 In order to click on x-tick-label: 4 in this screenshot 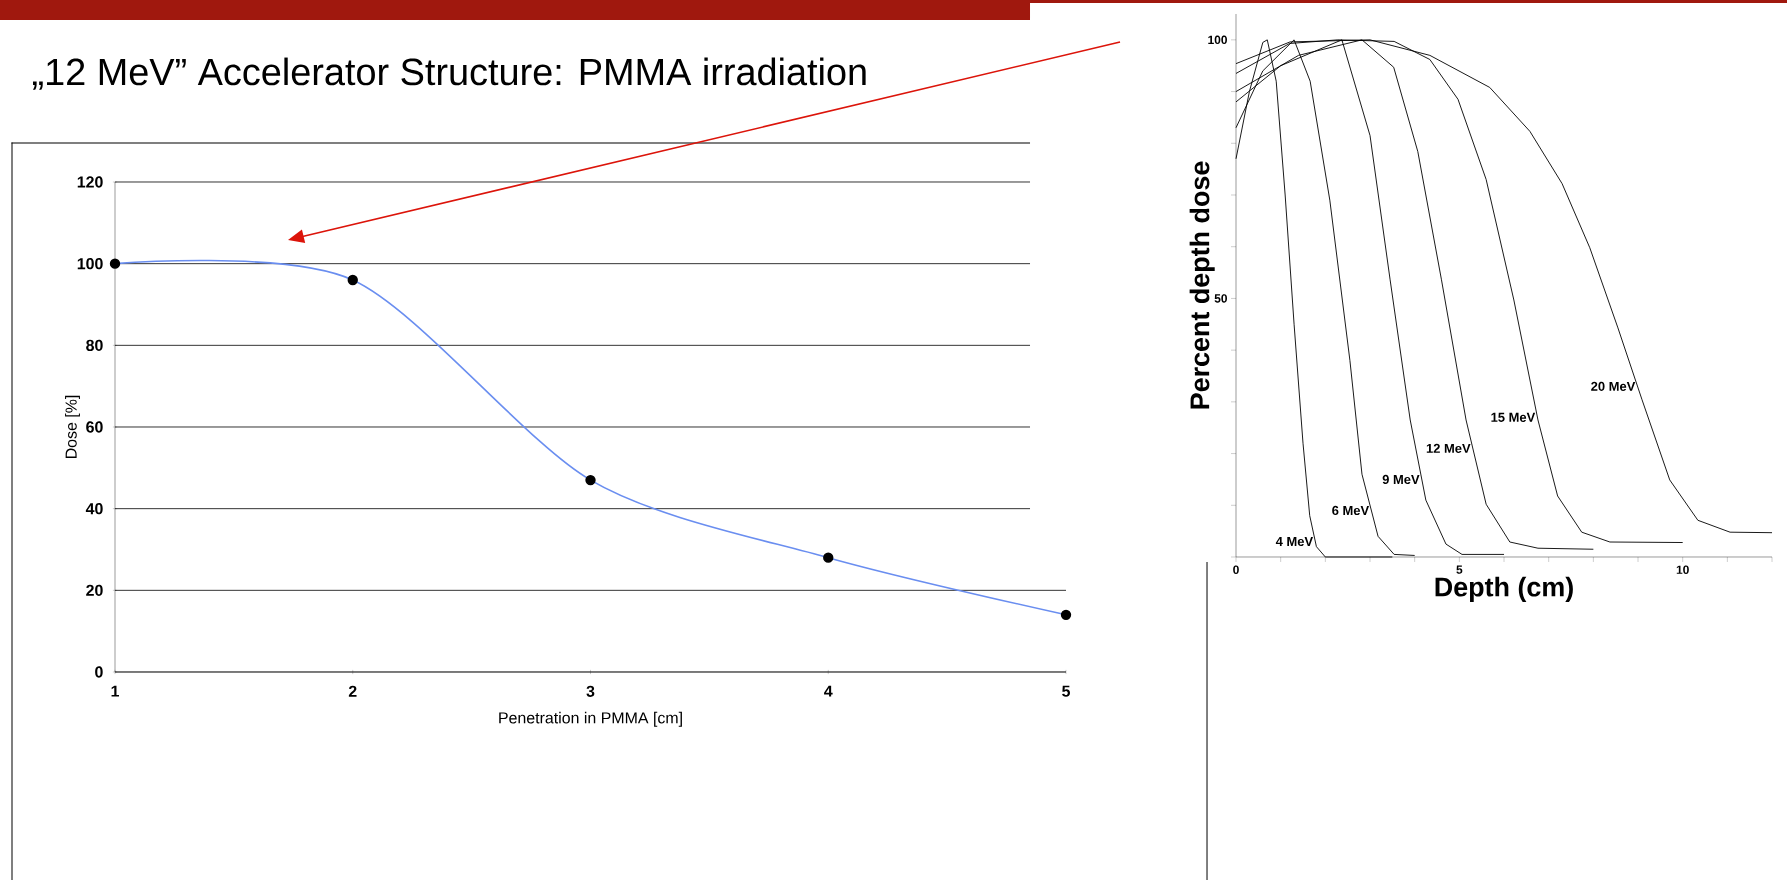, I will do `click(828, 691)`.